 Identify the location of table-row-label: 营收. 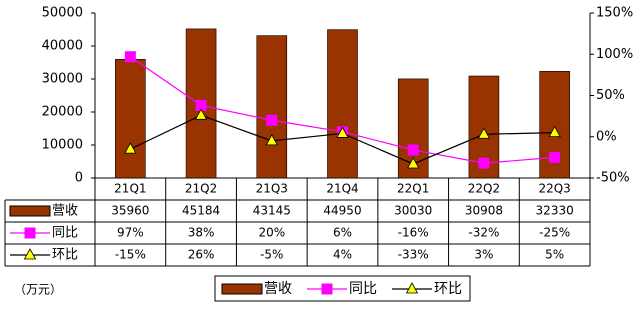
(65, 211).